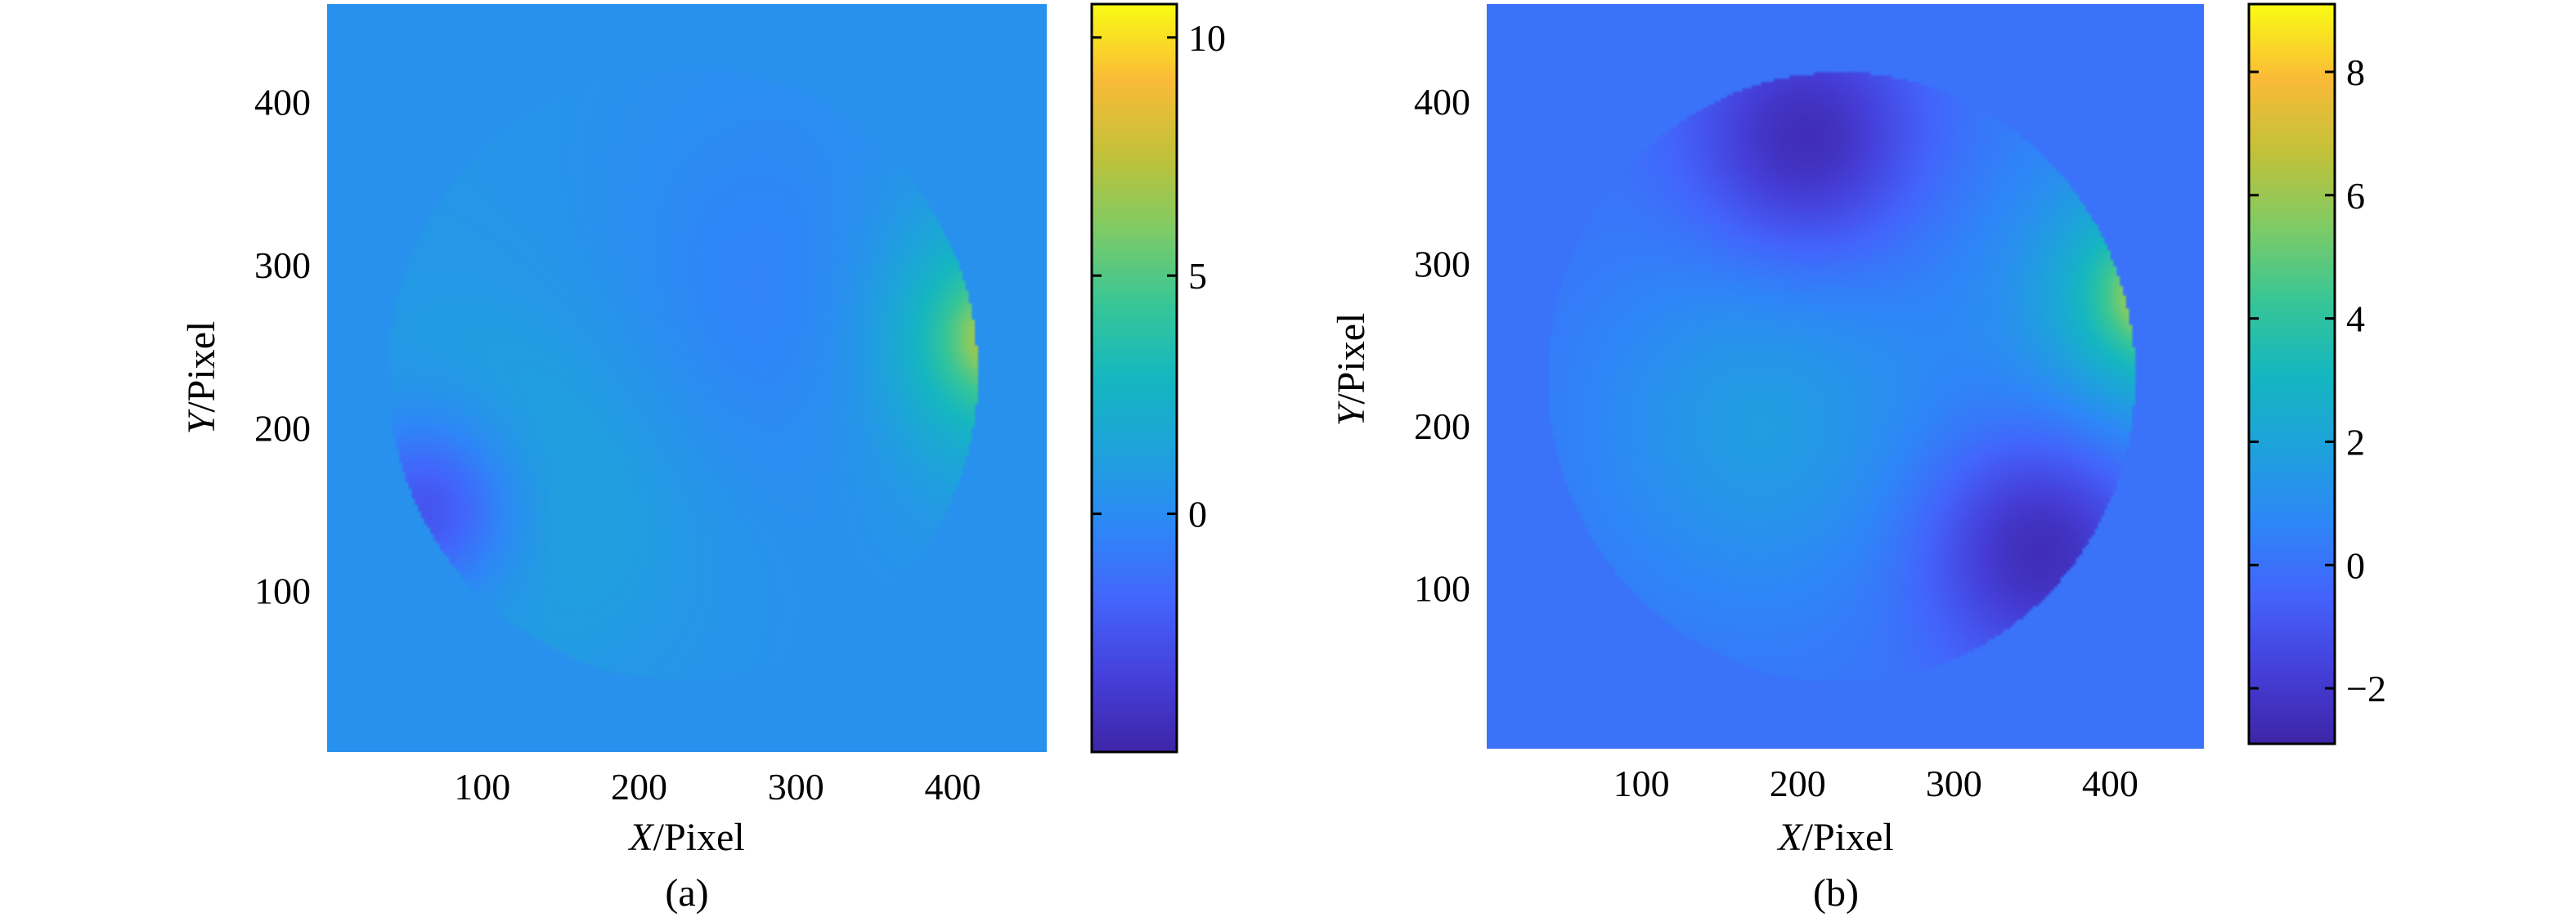  Describe the element at coordinates (1207, 38) in the screenshot. I see `colorbar-tick-label: 10` at that location.